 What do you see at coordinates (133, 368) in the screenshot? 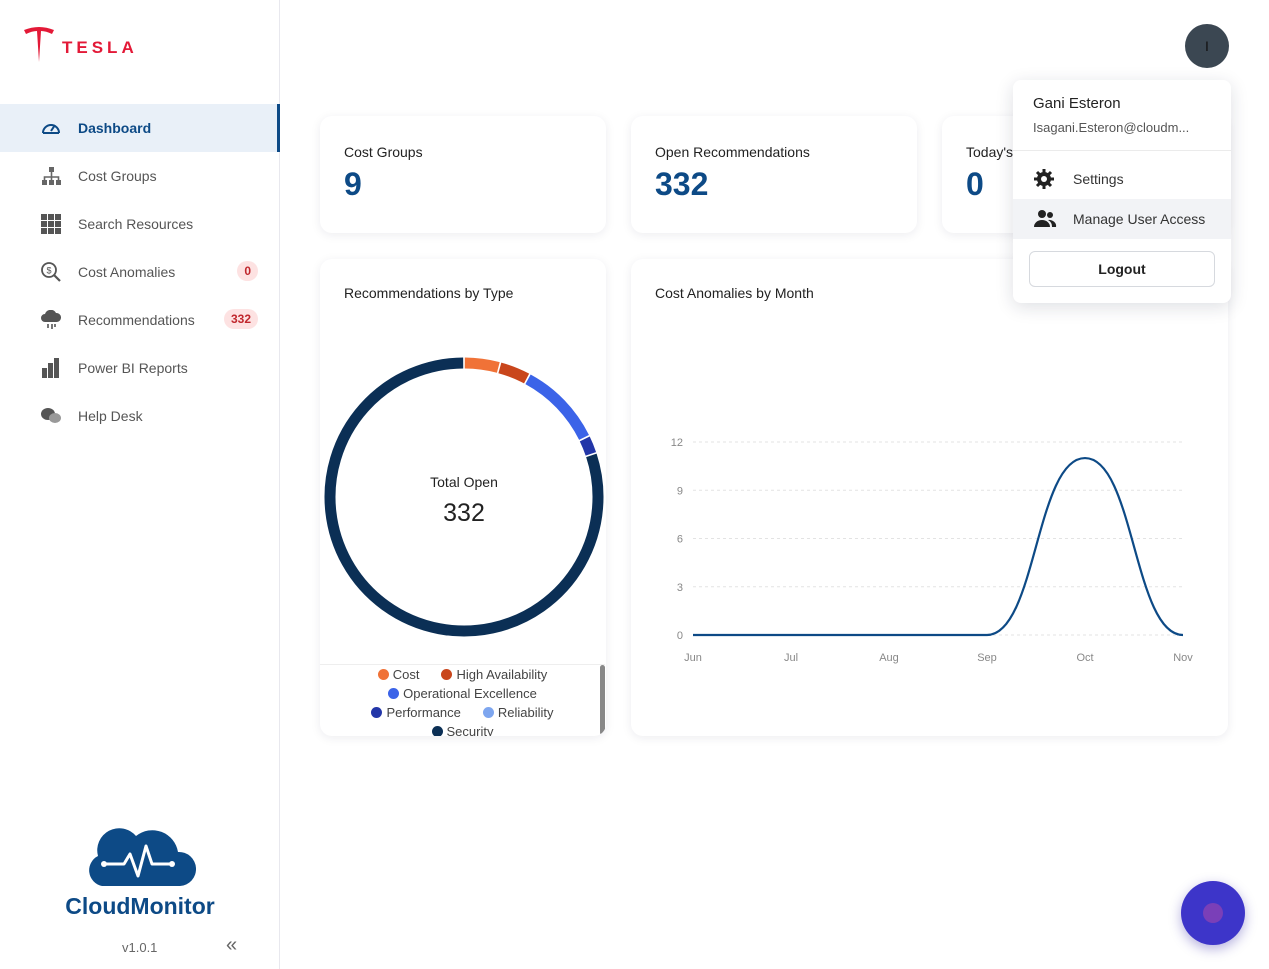
I see `sidebar-item-label: Power BI Reports` at bounding box center [133, 368].